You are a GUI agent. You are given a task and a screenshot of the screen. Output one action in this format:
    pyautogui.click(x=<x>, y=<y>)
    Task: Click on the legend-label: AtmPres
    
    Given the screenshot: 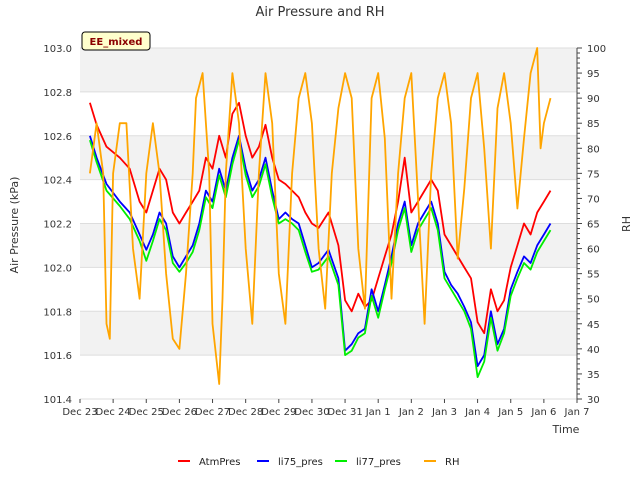 What is the action you would take?
    pyautogui.click(x=219, y=462)
    